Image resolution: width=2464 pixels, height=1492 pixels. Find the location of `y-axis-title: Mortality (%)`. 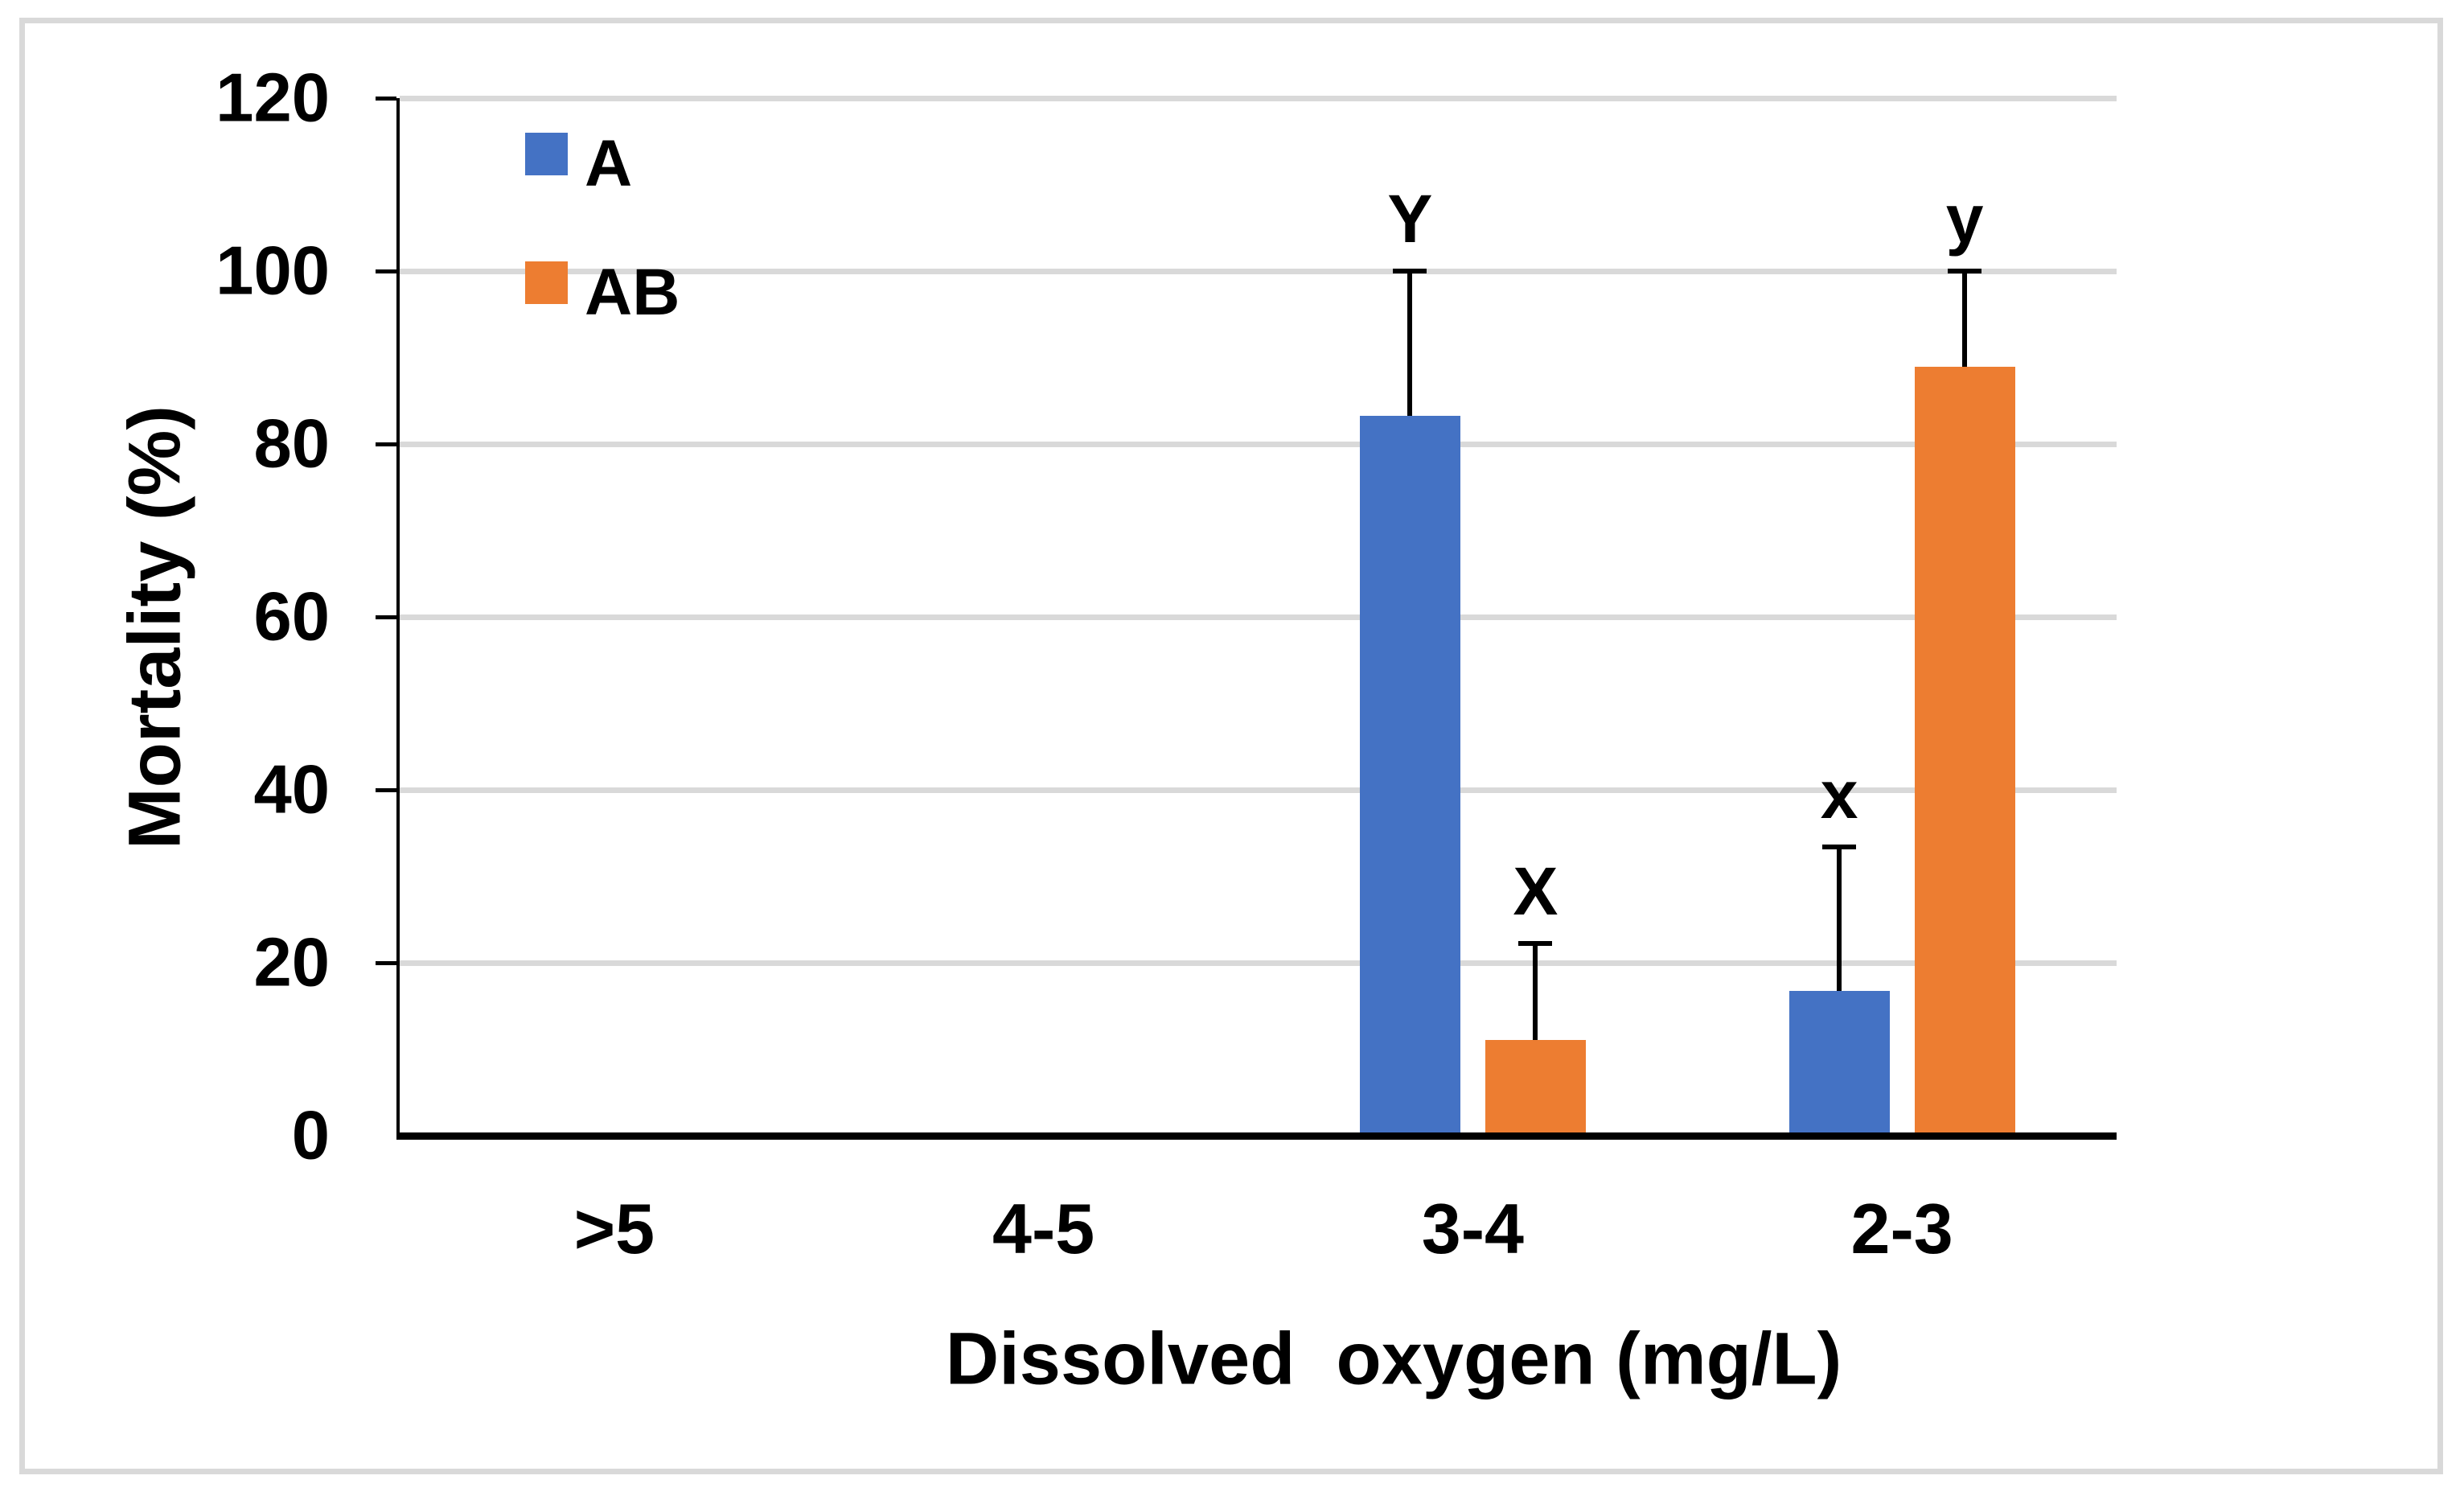

y-axis-title: Mortality (%) is located at coordinates (154, 627).